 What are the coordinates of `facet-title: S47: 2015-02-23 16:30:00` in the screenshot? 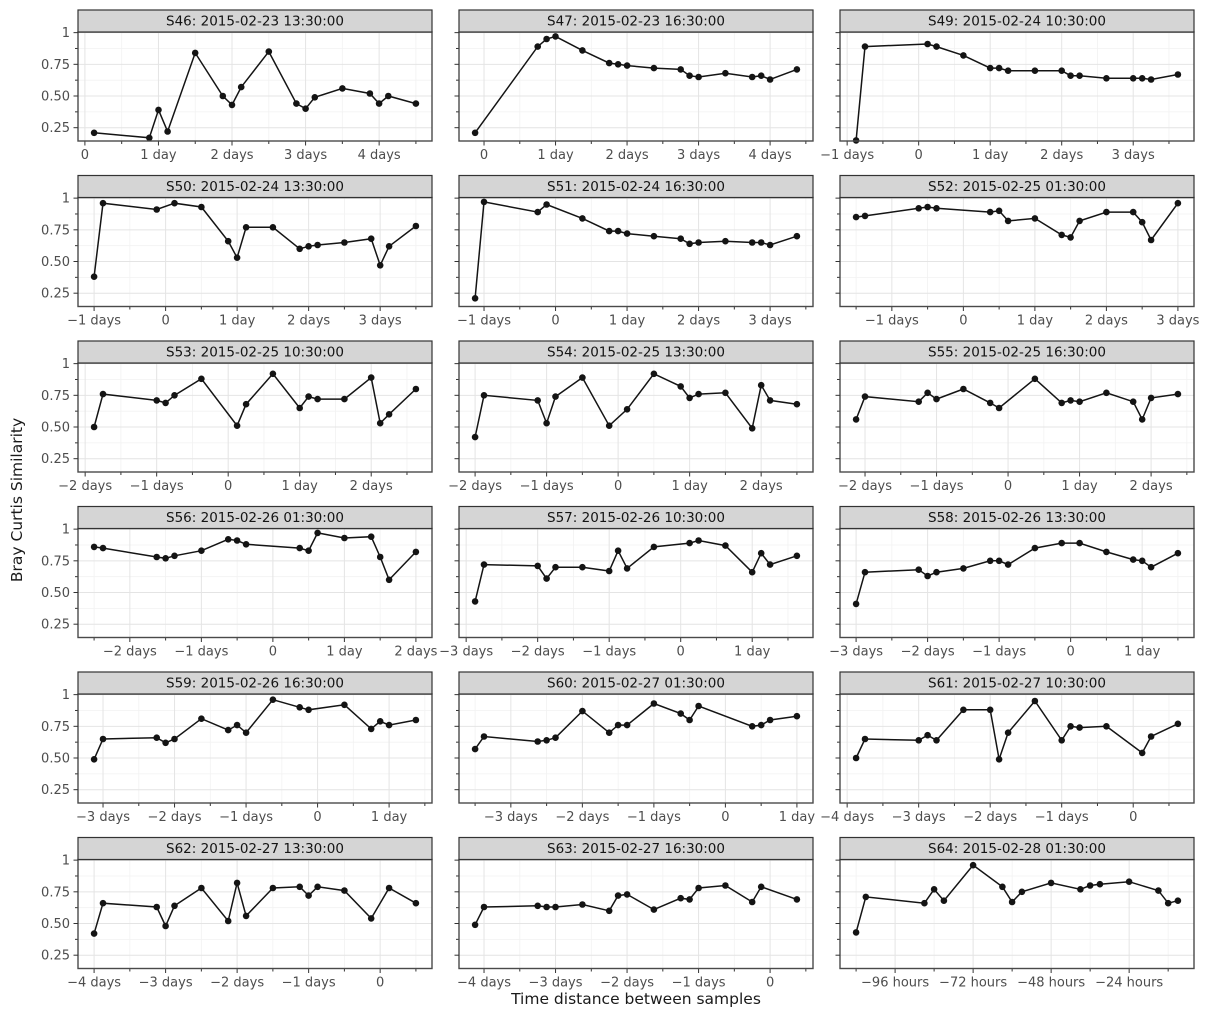 It's located at (636, 22).